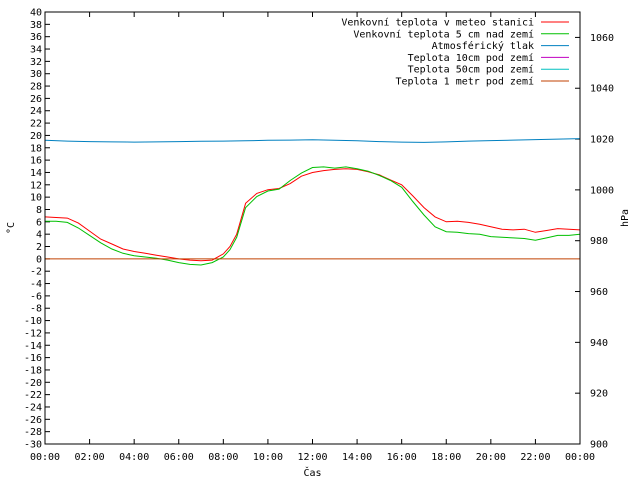 This screenshot has height=480, width=640. What do you see at coordinates (36, 185) in the screenshot?
I see `left-tick-label: 12` at bounding box center [36, 185].